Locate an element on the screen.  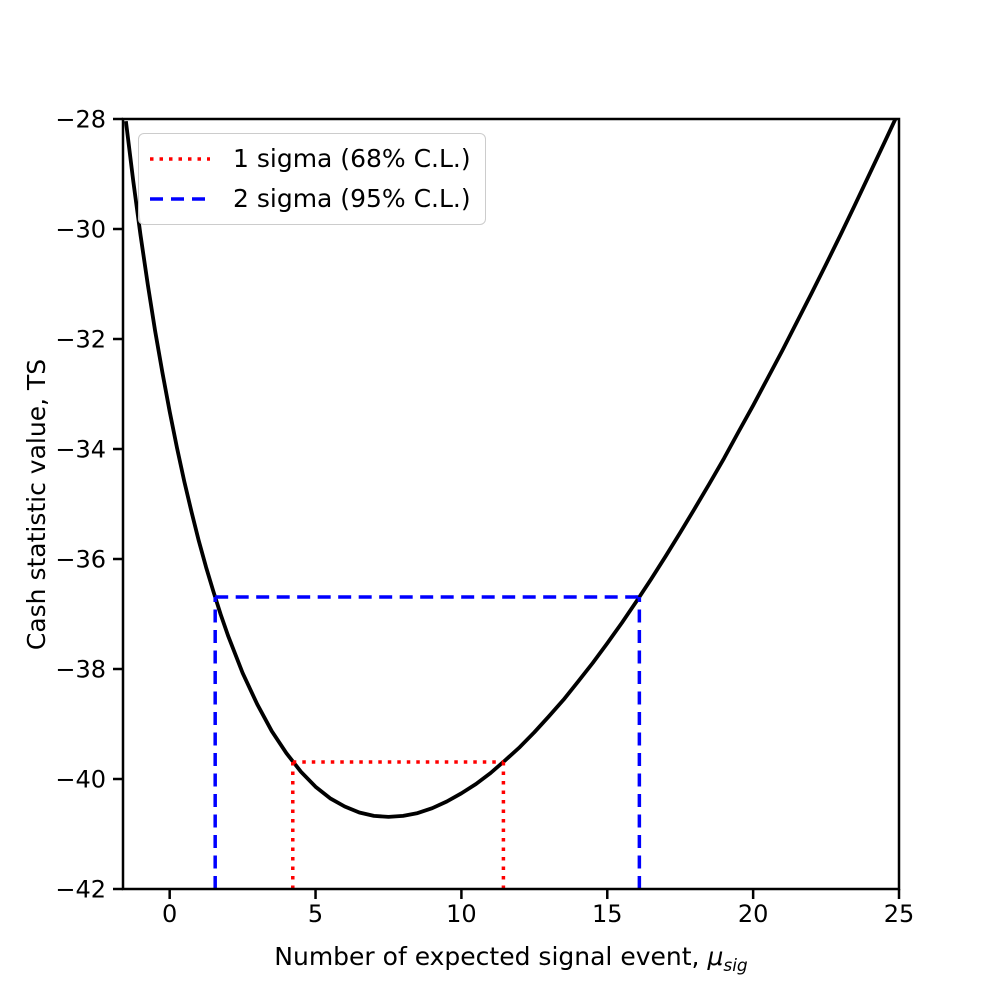
y-tick-label: −36 is located at coordinates (80, 560).